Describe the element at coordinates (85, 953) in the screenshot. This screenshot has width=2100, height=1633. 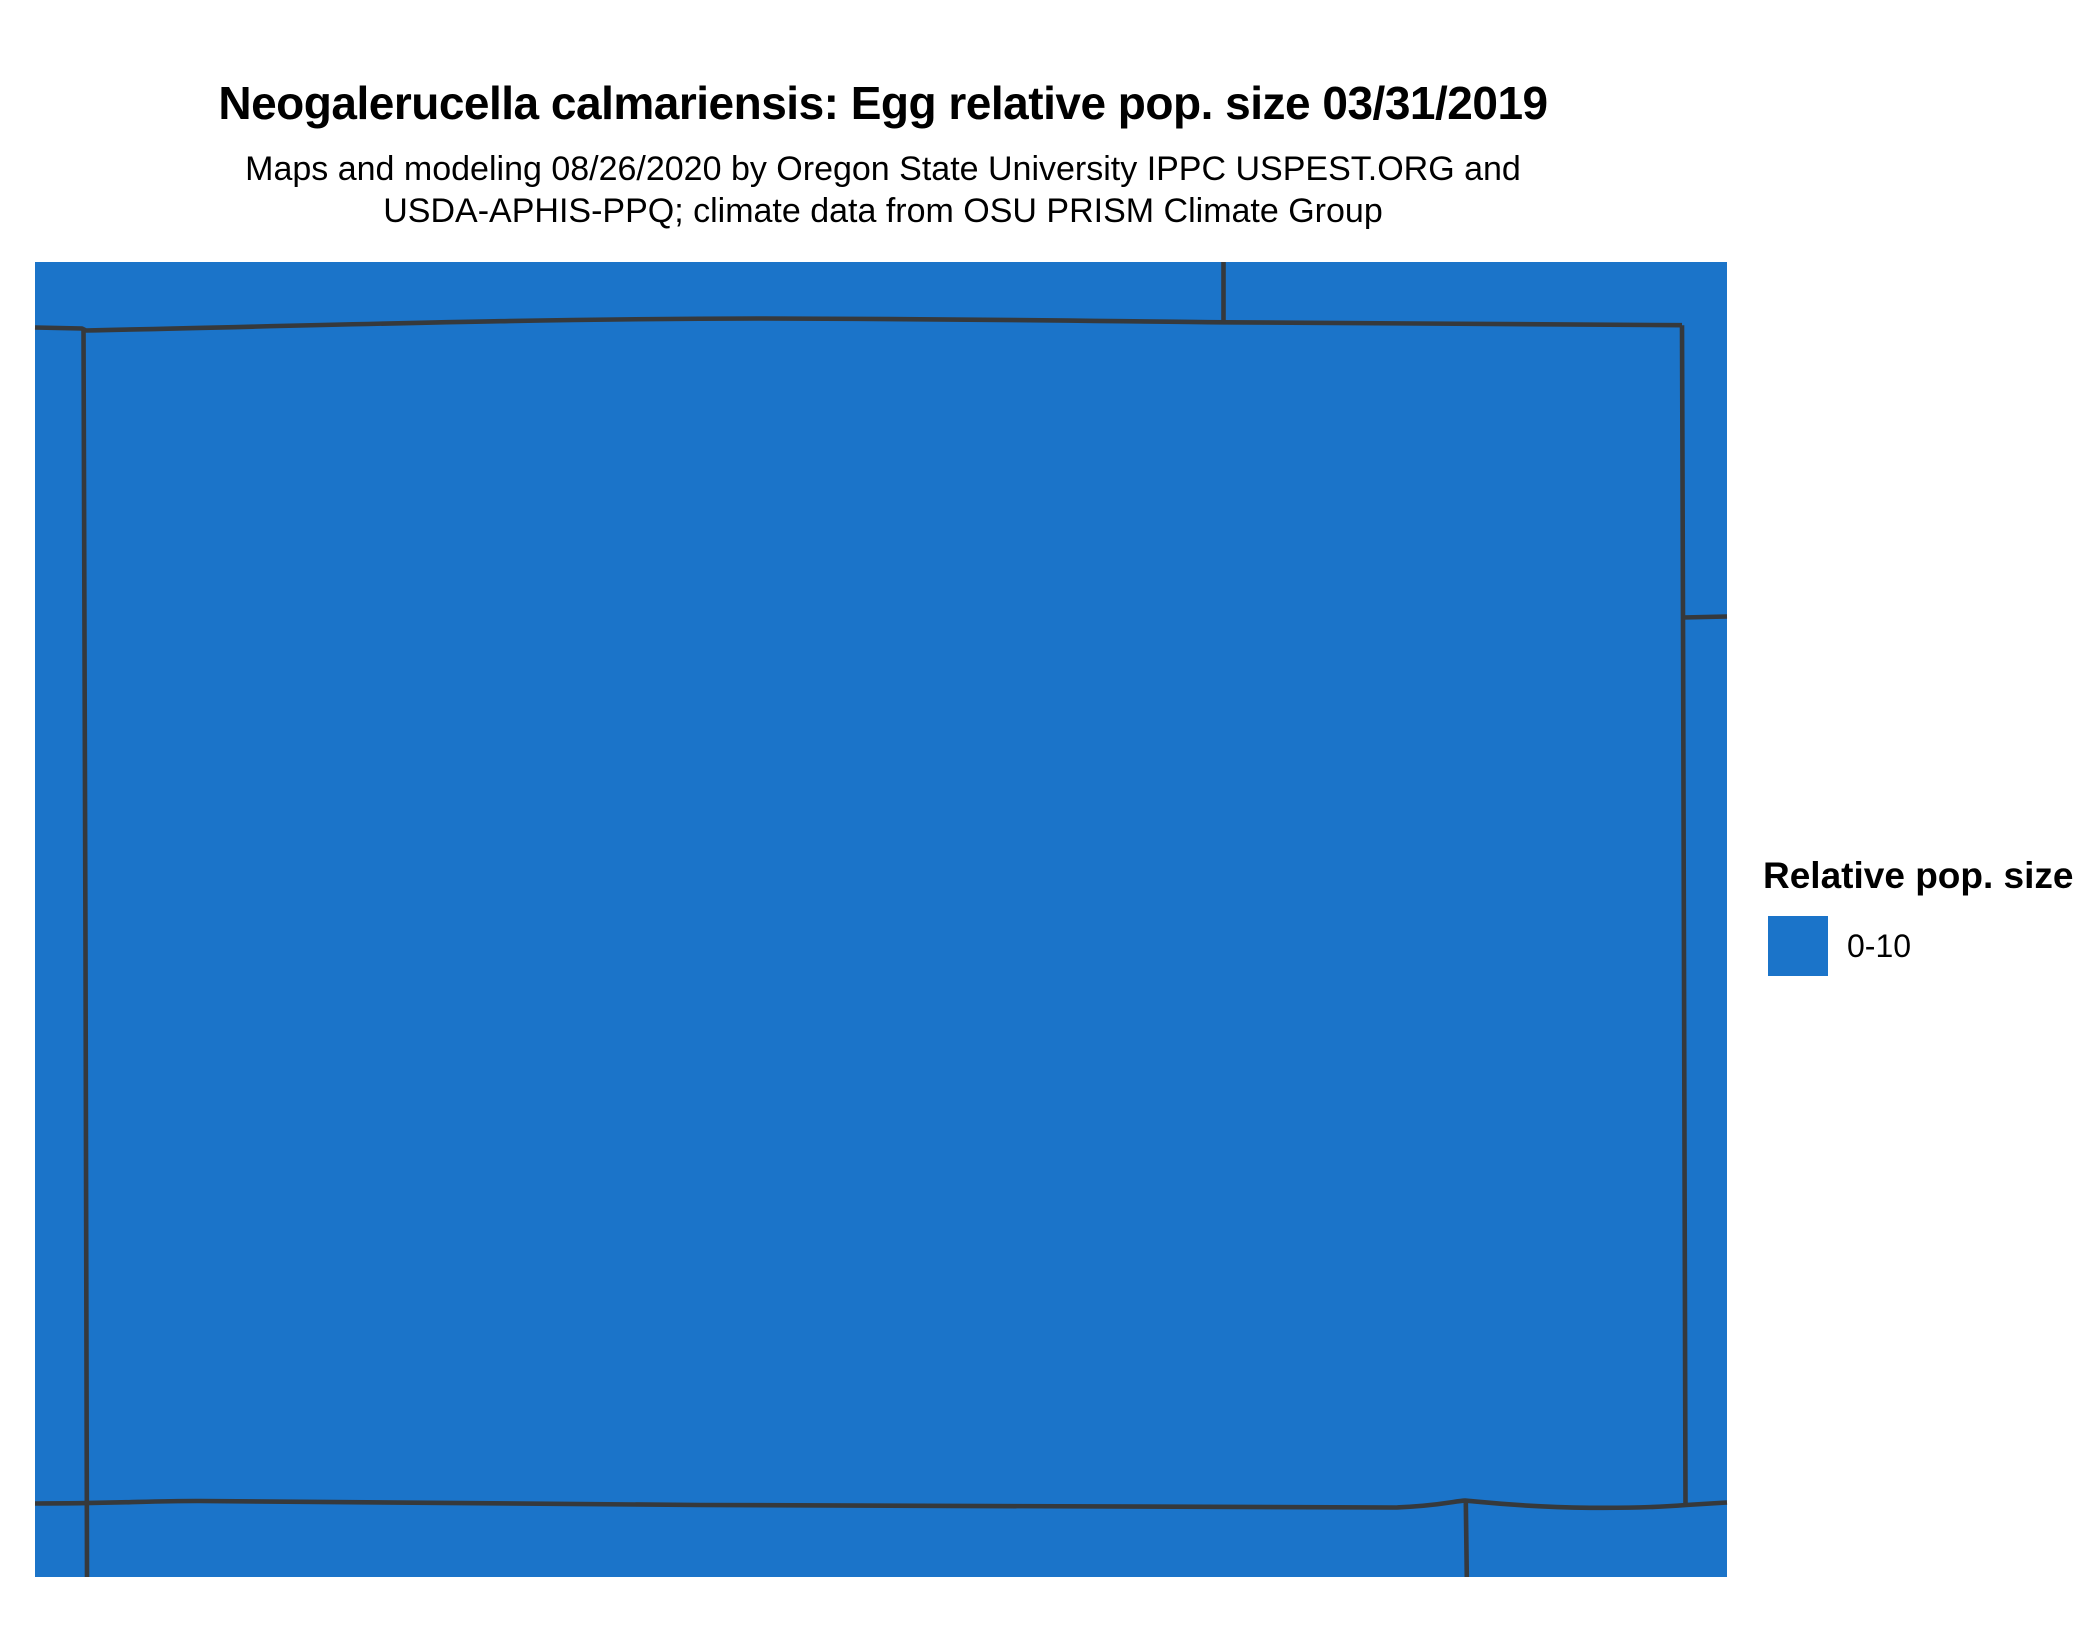
I see `west-border-line` at that location.